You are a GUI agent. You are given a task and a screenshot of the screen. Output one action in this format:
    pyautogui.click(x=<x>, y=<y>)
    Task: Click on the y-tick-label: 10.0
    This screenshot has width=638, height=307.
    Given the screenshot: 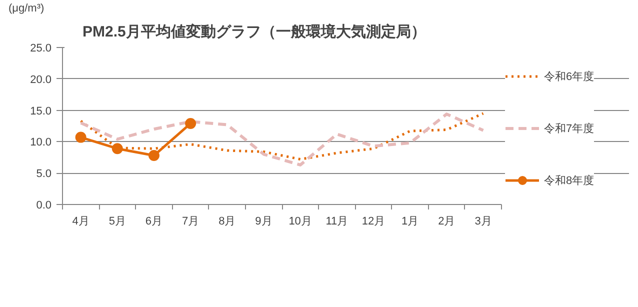 What is the action you would take?
    pyautogui.click(x=41, y=142)
    